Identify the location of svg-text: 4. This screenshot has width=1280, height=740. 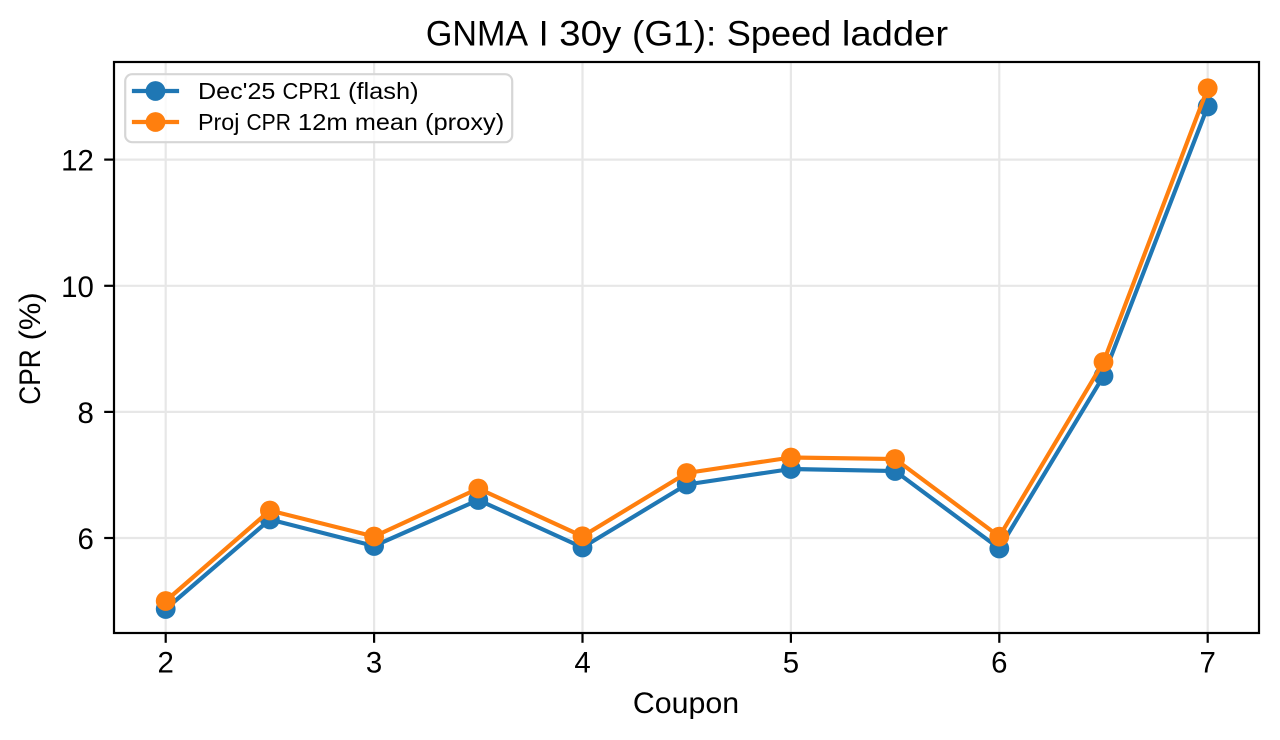
(582, 663).